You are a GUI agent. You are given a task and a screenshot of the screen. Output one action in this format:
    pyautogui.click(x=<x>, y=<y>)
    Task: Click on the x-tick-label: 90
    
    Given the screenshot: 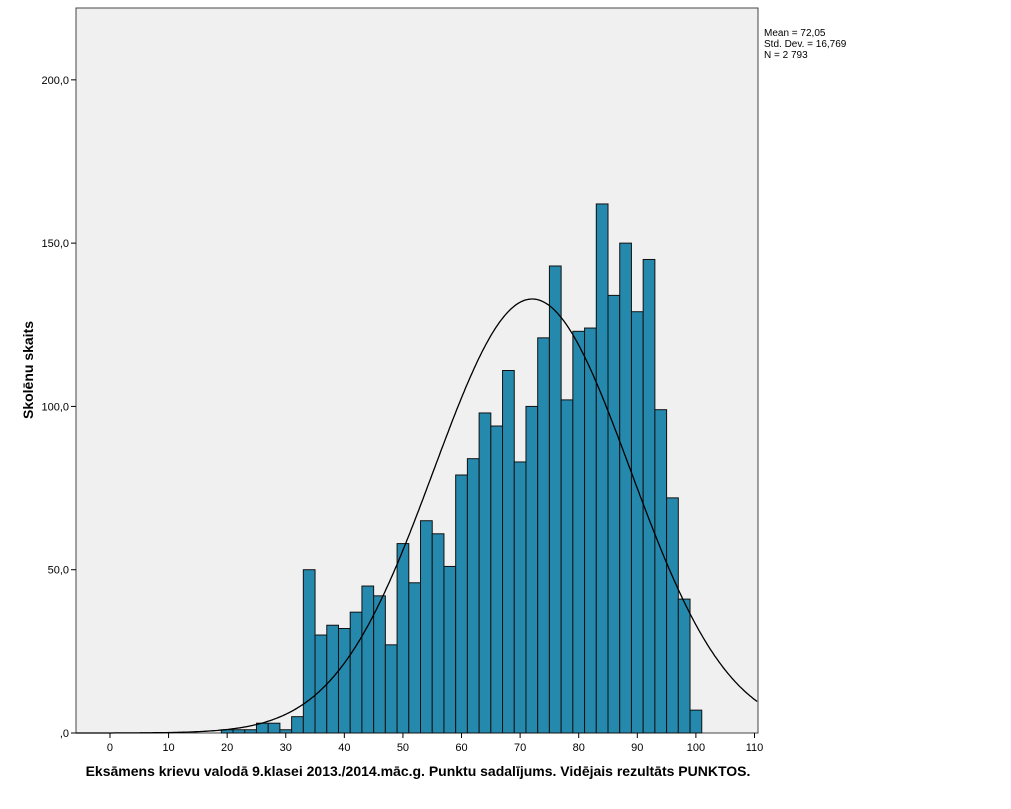 What is the action you would take?
    pyautogui.click(x=637, y=748)
    